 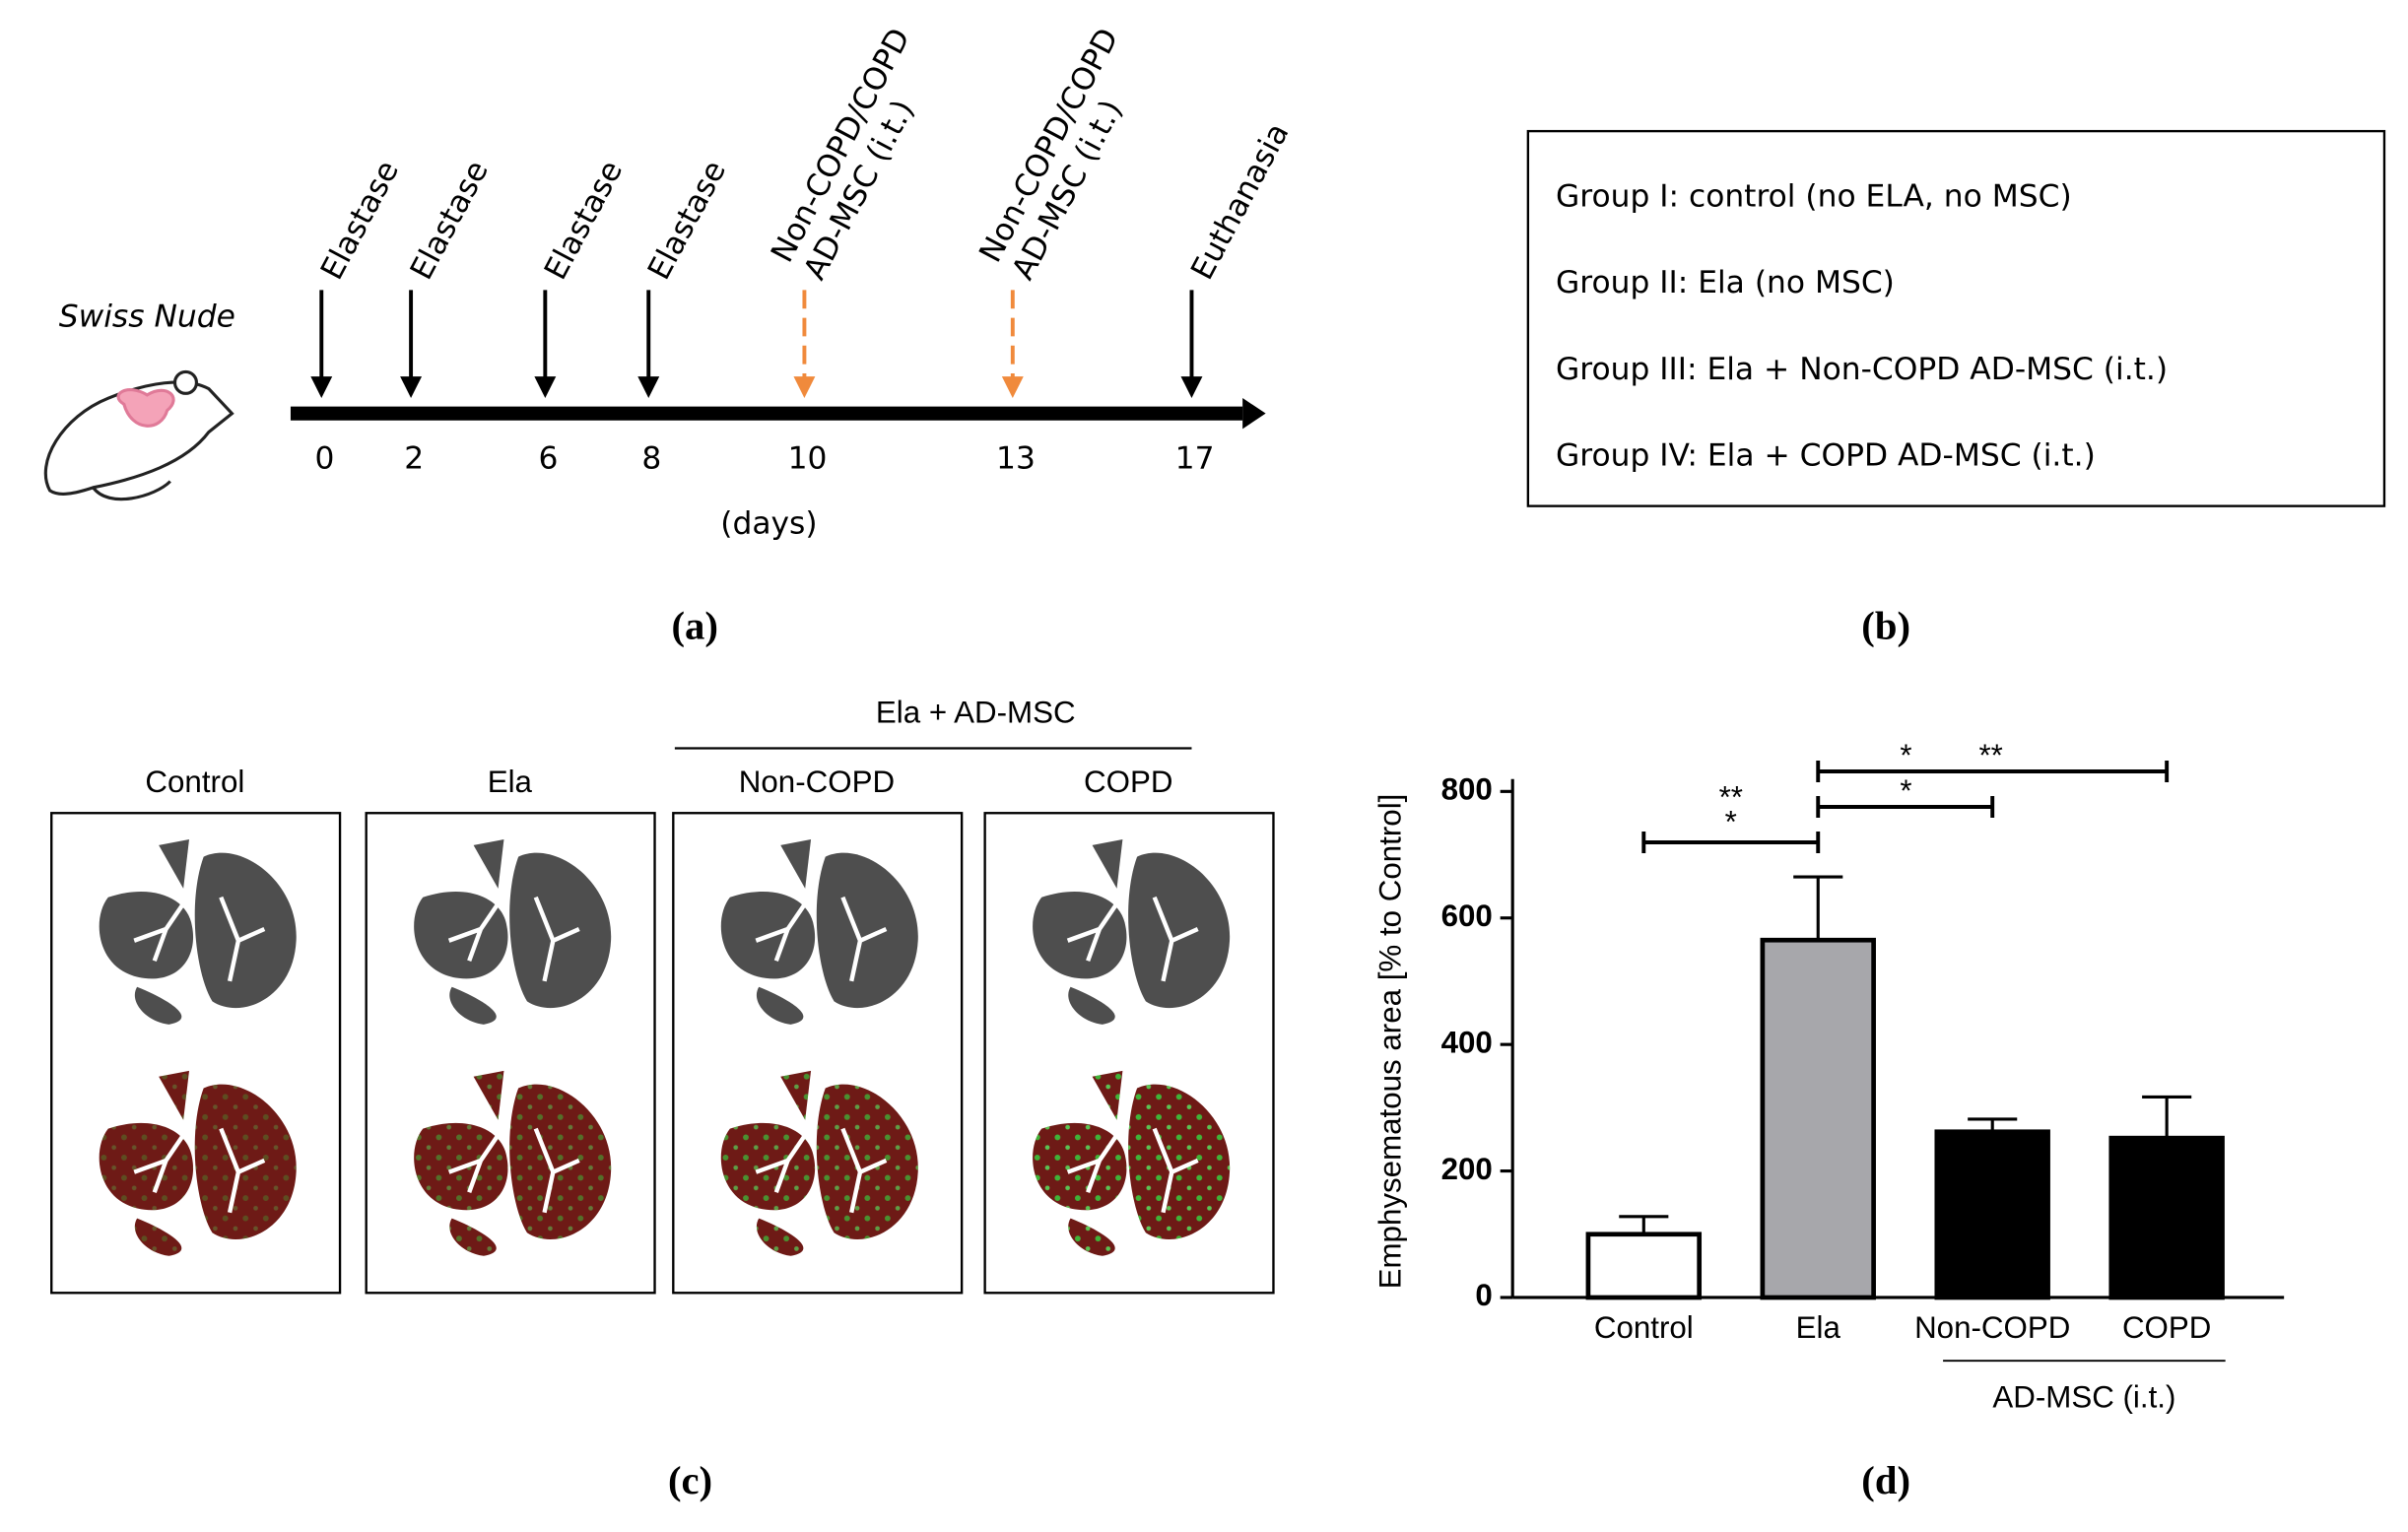 I want to click on day-label: 10, so click(x=808, y=459).